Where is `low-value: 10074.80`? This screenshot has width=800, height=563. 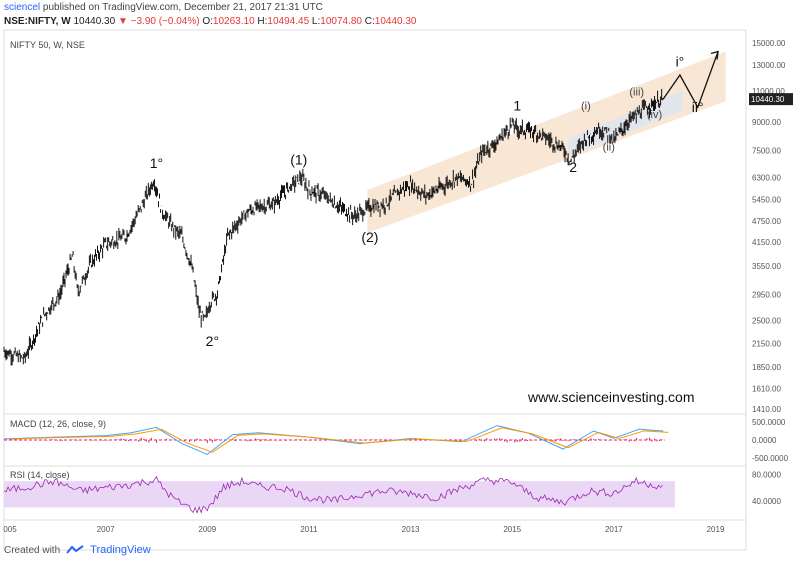
low-value: 10074.80 is located at coordinates (341, 21).